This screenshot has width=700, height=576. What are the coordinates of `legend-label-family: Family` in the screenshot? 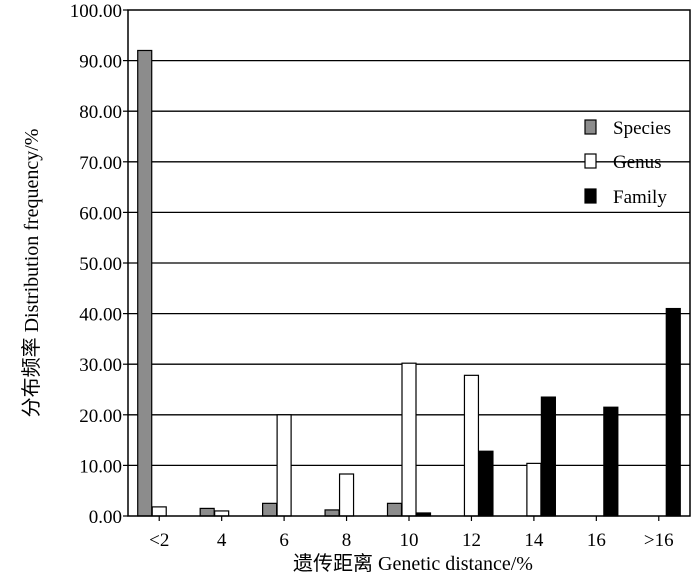 It's located at (640, 197).